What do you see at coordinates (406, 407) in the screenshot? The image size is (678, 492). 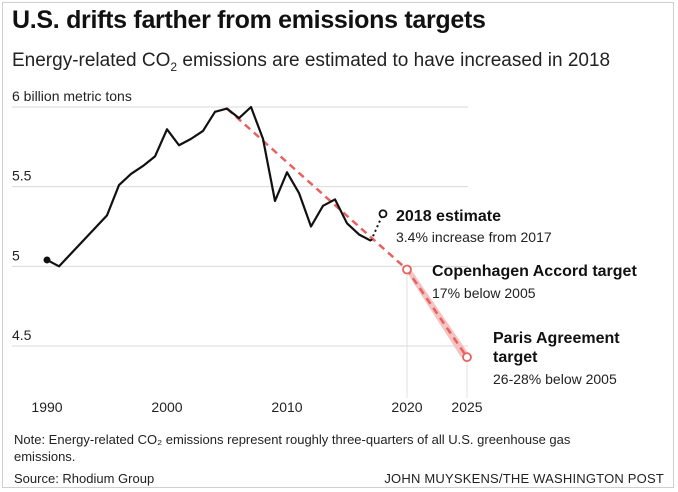 I see `x-tick-label: 2020` at bounding box center [406, 407].